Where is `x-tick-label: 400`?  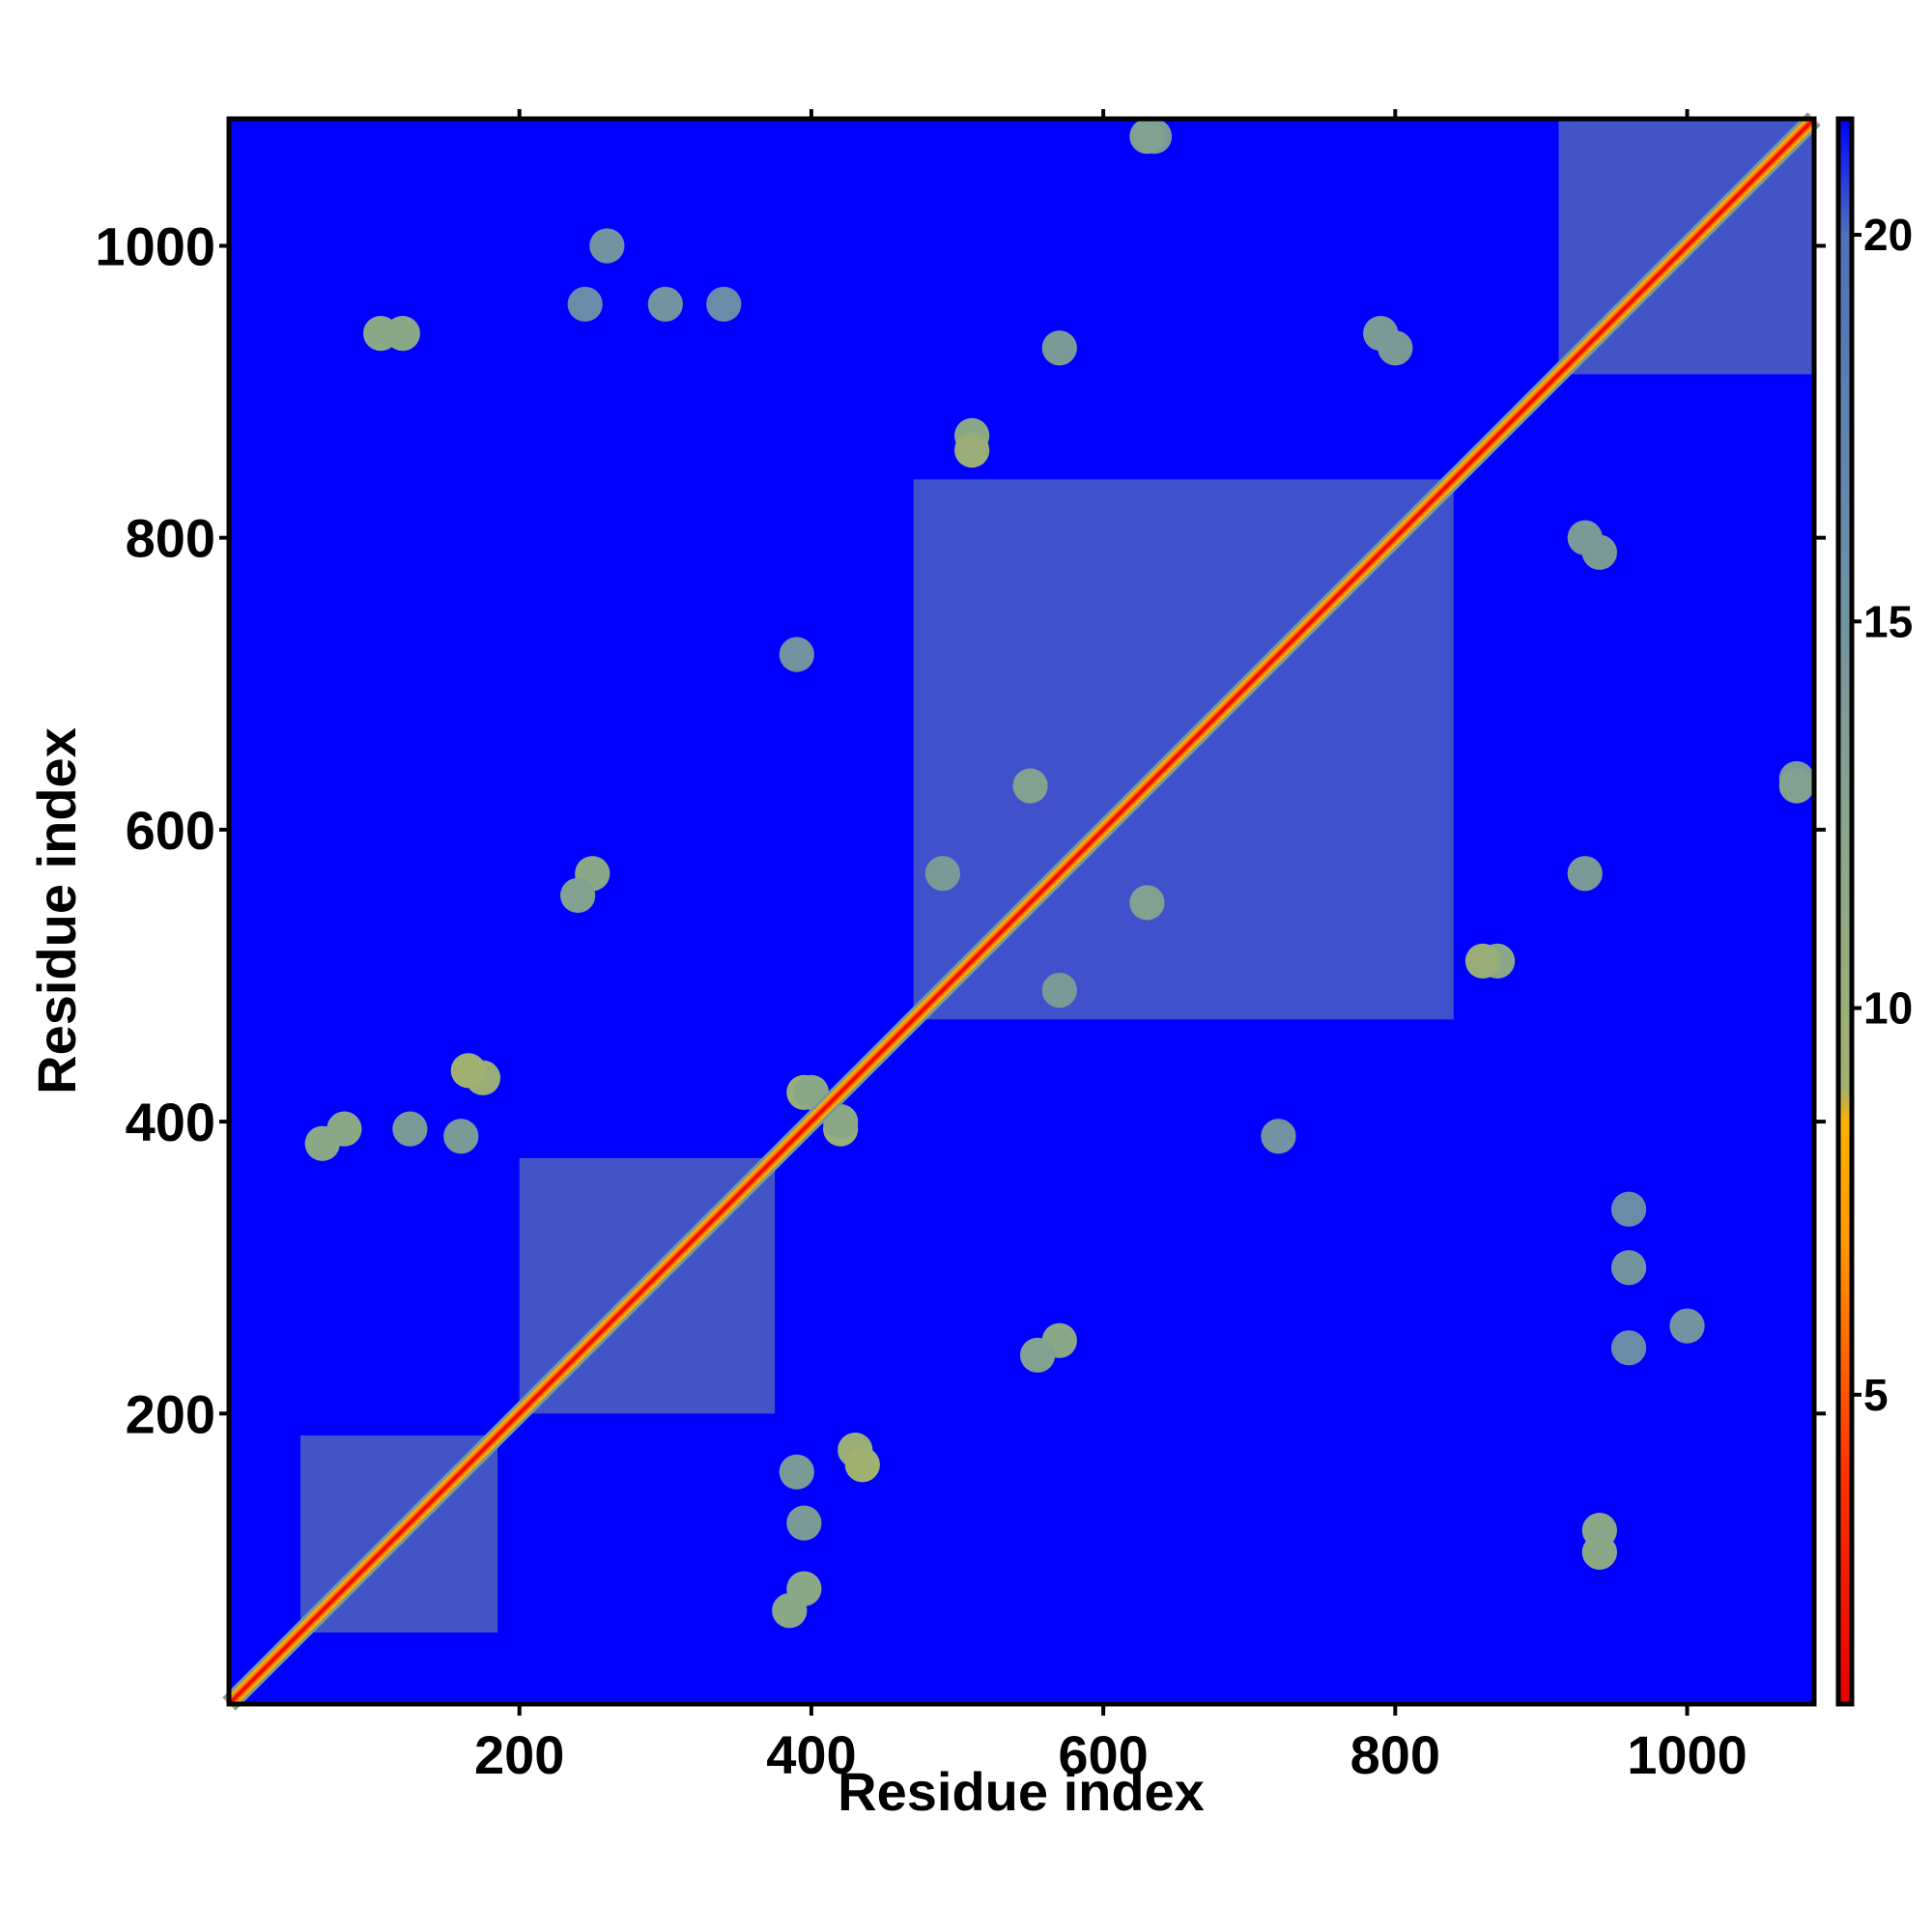
x-tick-label: 400 is located at coordinates (811, 1754).